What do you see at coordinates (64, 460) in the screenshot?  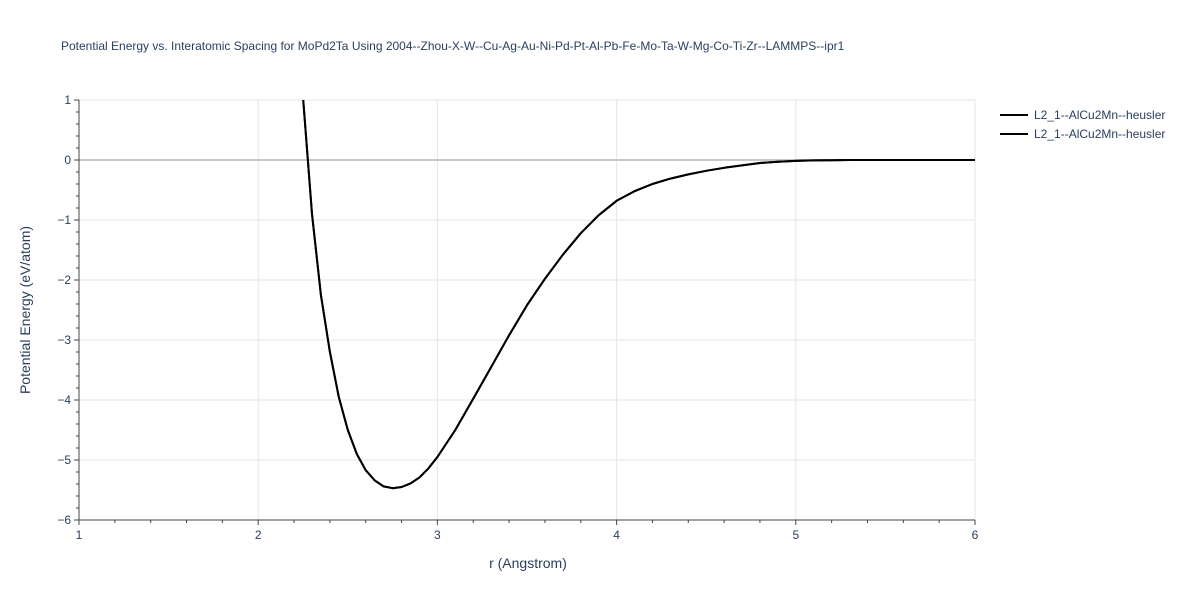 I see `y-tick-label: −5` at bounding box center [64, 460].